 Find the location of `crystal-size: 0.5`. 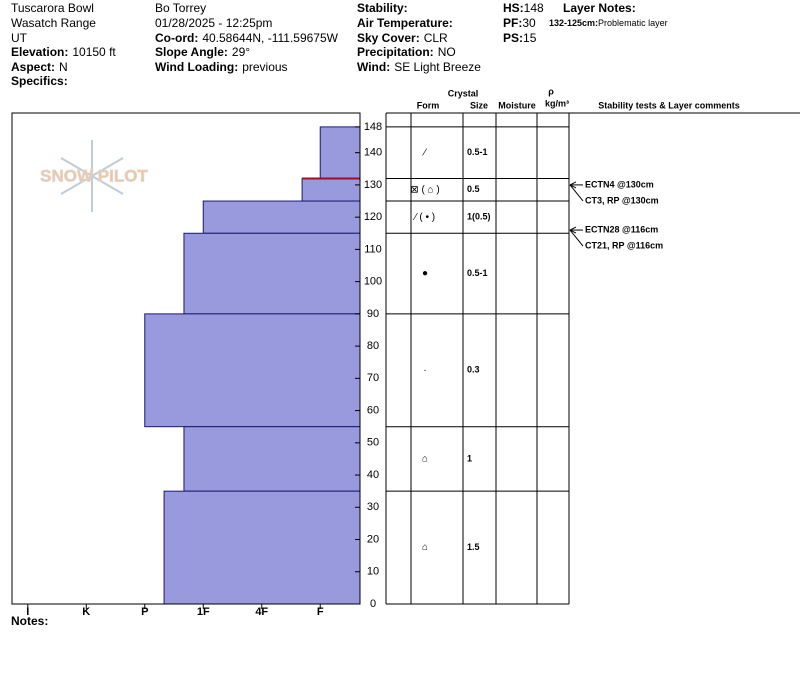

crystal-size: 0.5 is located at coordinates (473, 189).